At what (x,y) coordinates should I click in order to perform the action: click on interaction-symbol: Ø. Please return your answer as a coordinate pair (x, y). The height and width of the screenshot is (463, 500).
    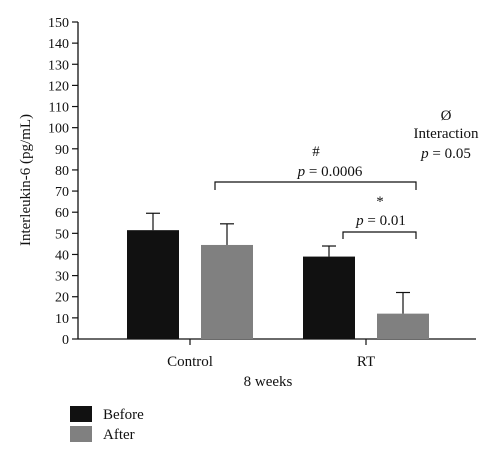
    Looking at the image, I should click on (446, 116).